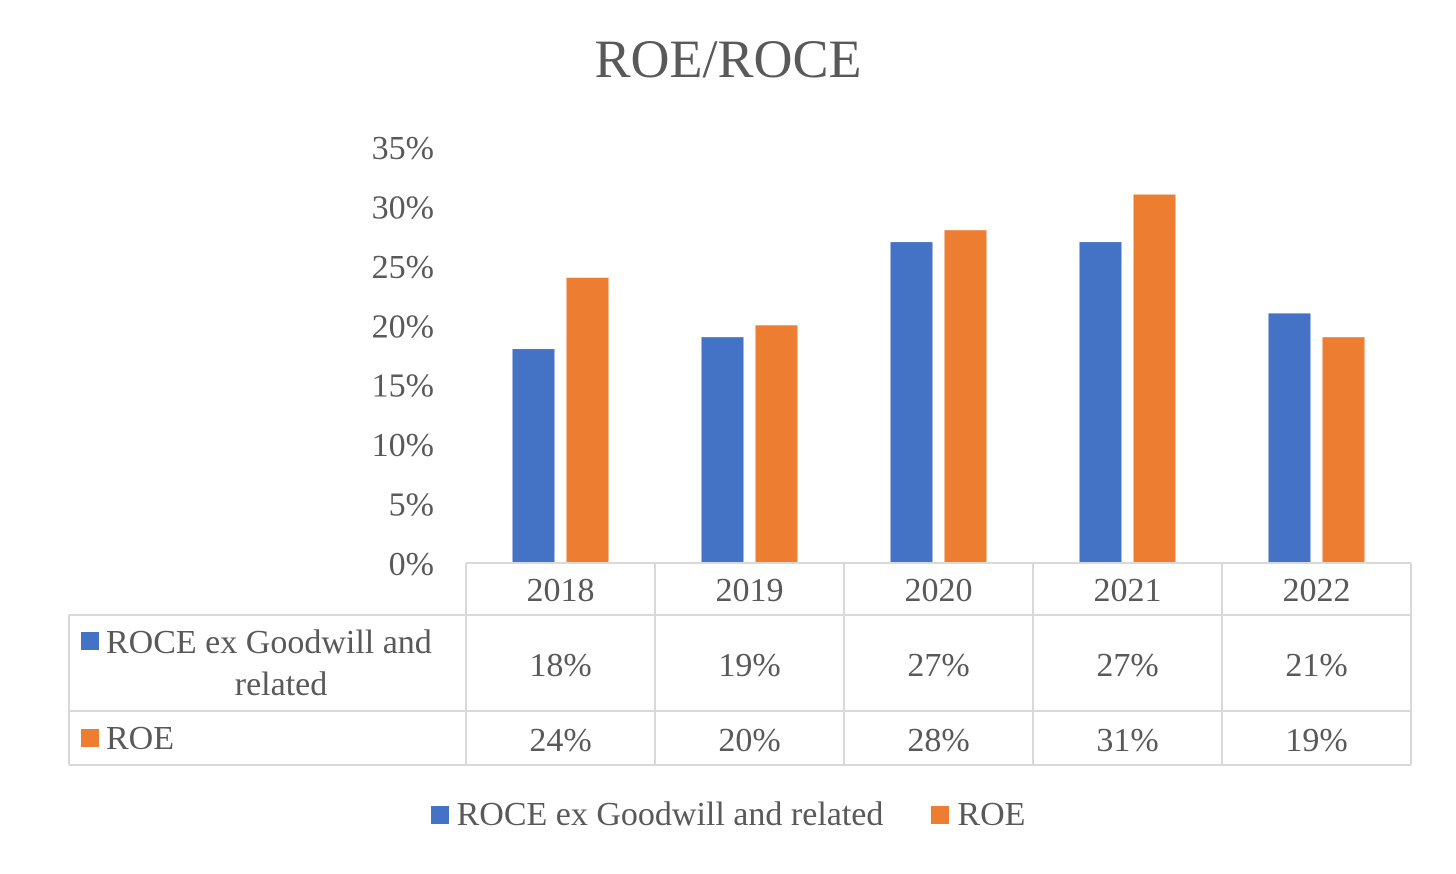  Describe the element at coordinates (1154, 379) in the screenshot. I see `bar-roe-2021` at that location.